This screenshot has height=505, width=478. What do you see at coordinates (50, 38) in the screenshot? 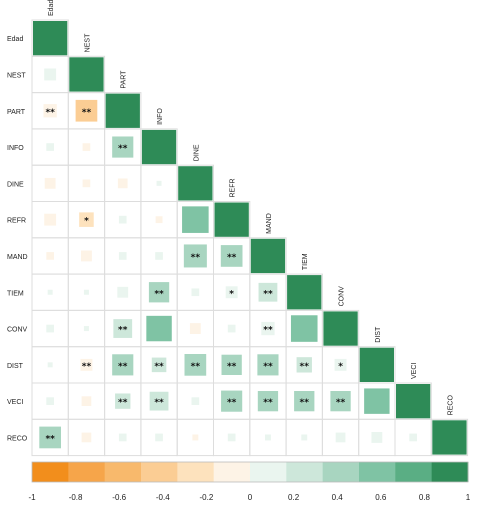
I see `diagonal-square-edad` at bounding box center [50, 38].